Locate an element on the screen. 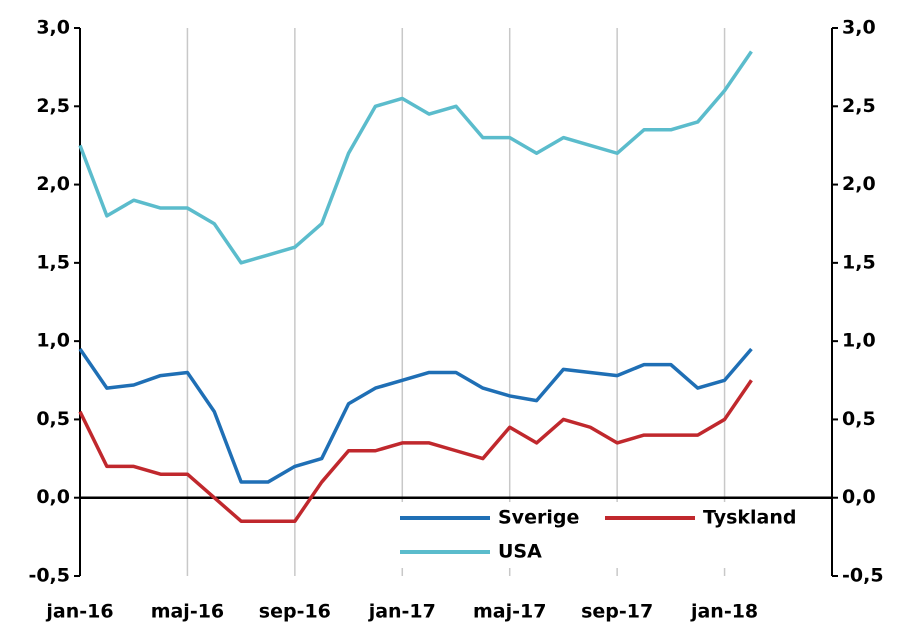 Image resolution: width=897 pixels, height=628 pixels. y-tick-label: 0,5 is located at coordinates (53, 419).